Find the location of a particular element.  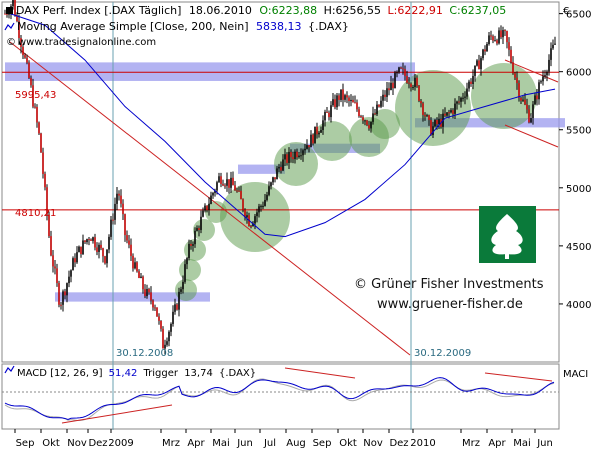

watermark-url: www.gruener-fisher.de is located at coordinates (450, 304).